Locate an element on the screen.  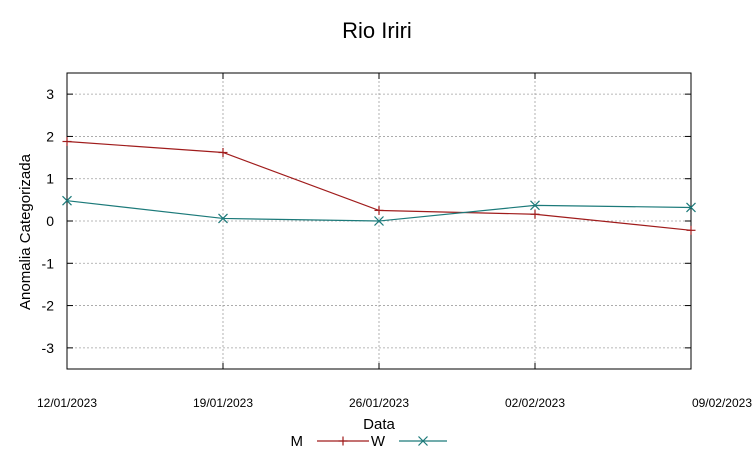
chart-title: Rio Iriri is located at coordinates (377, 30).